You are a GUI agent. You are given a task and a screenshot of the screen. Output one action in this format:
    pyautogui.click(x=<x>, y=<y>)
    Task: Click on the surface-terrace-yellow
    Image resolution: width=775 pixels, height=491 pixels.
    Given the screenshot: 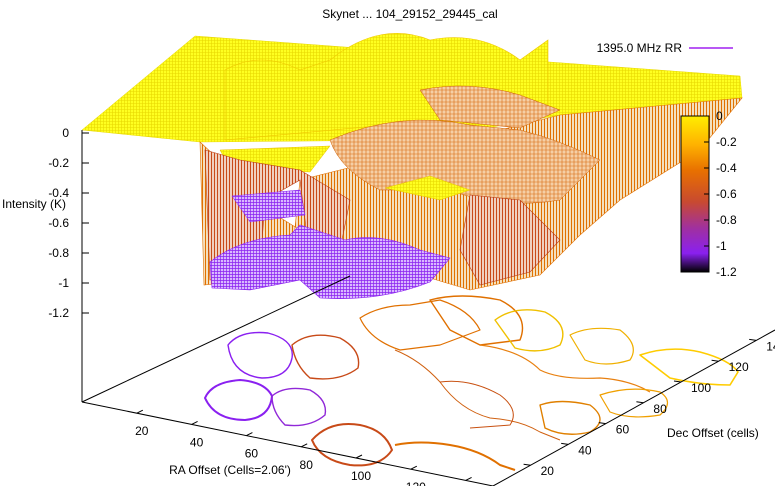 What is the action you would take?
    pyautogui.click(x=427, y=188)
    